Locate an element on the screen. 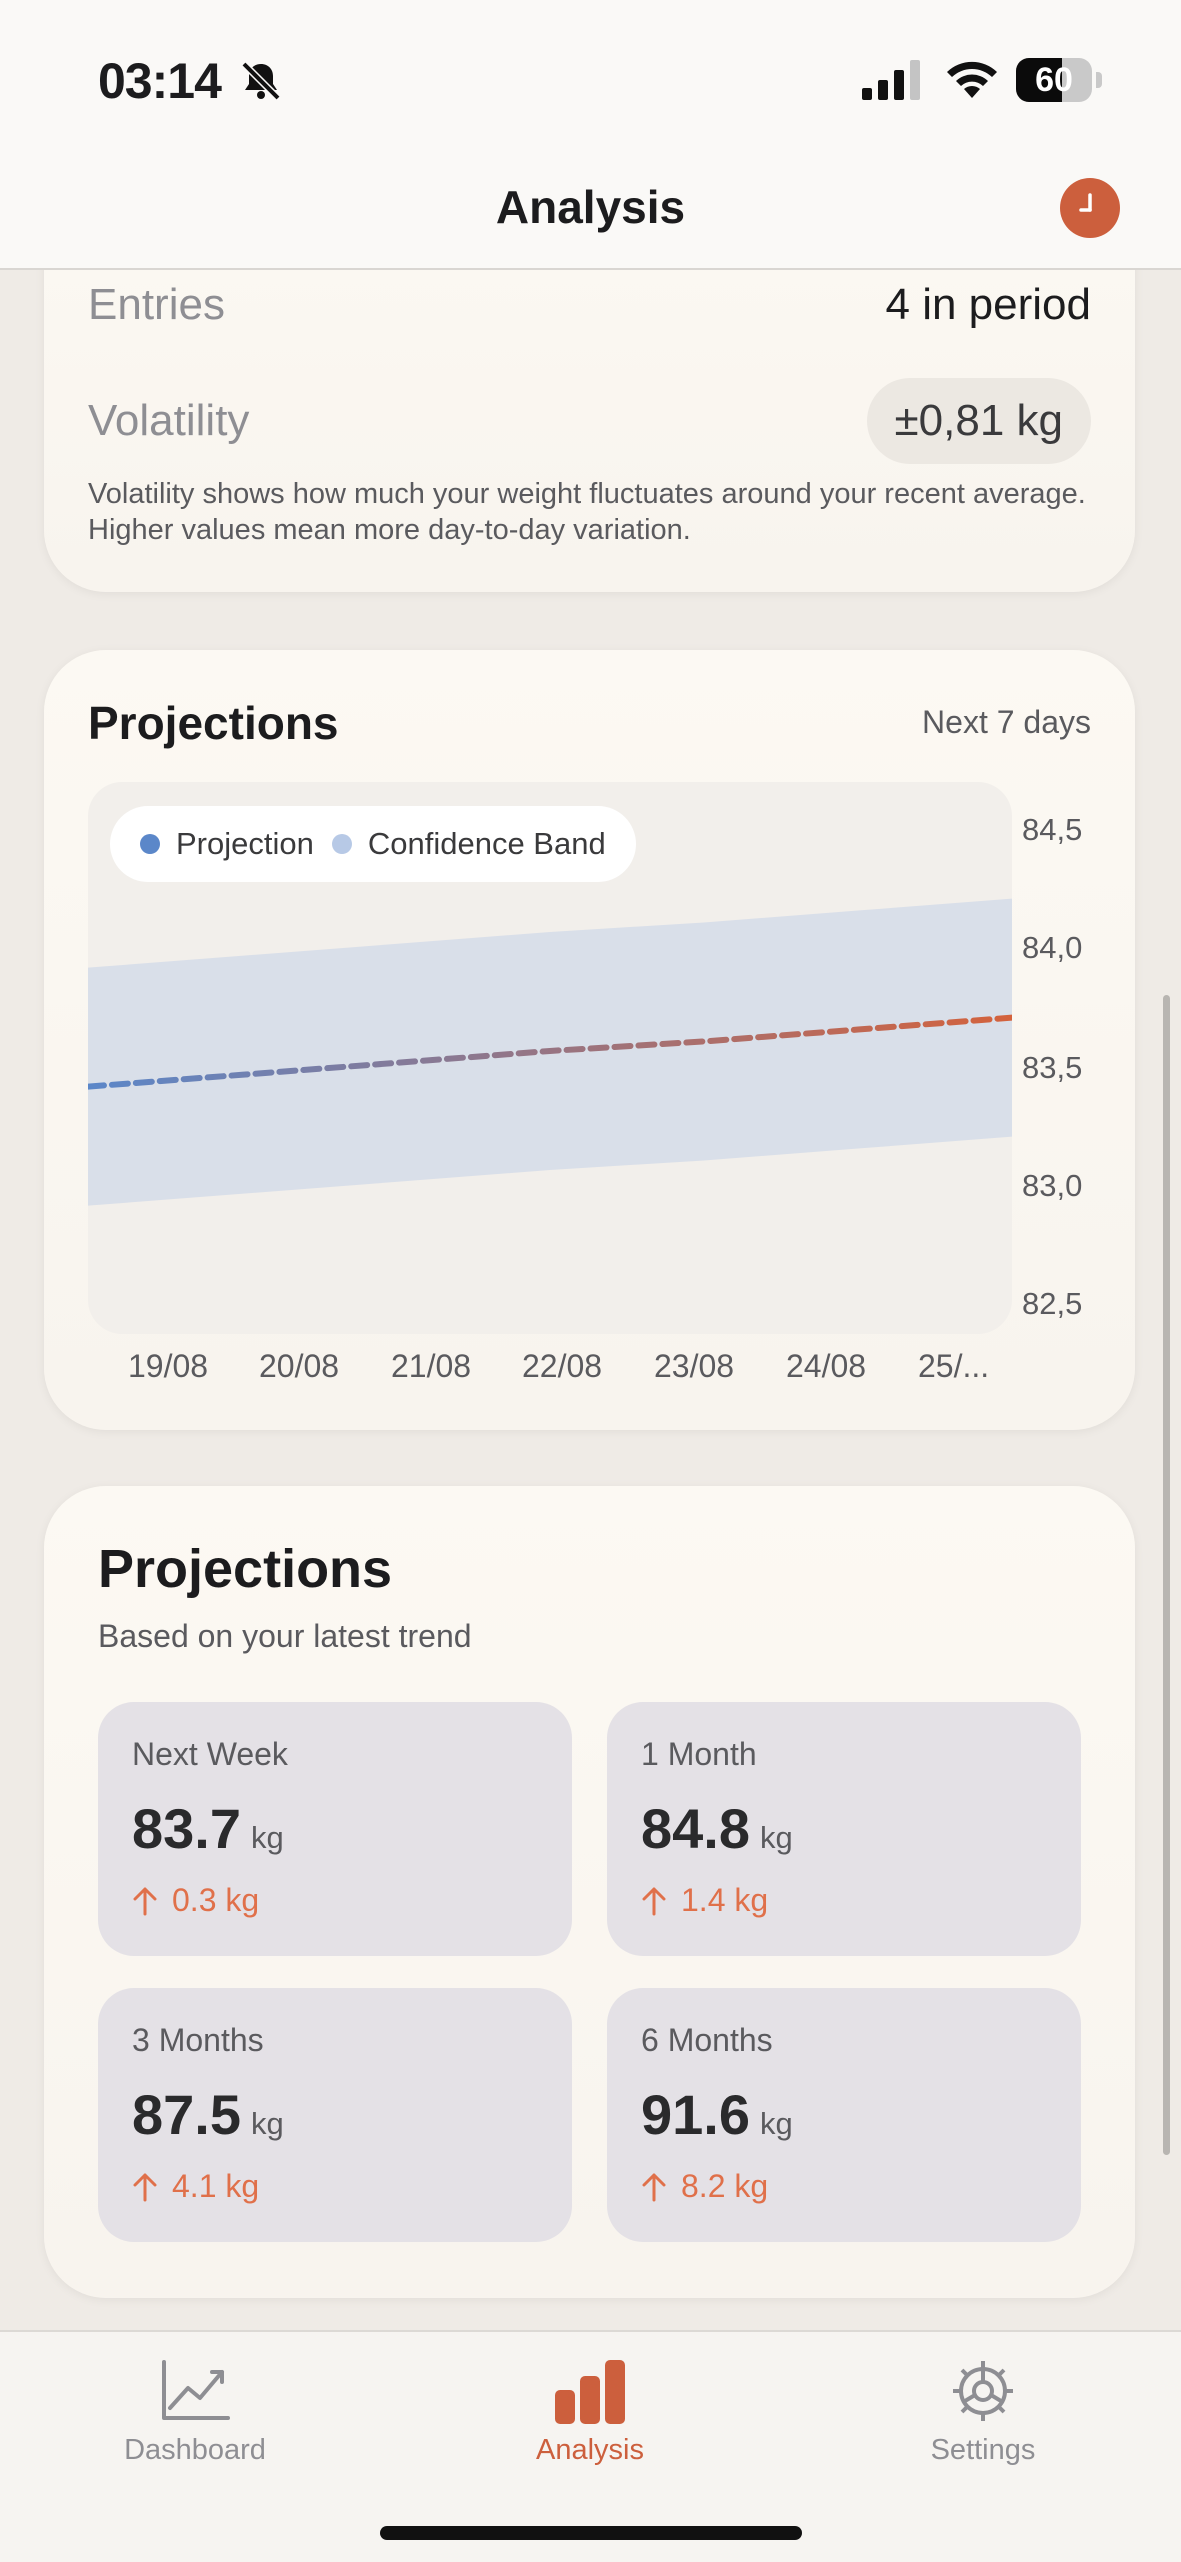 Image resolution: width=1181 pixels, height=2562 pixels. tab-dashboard: Dashboard is located at coordinates (195, 2412).